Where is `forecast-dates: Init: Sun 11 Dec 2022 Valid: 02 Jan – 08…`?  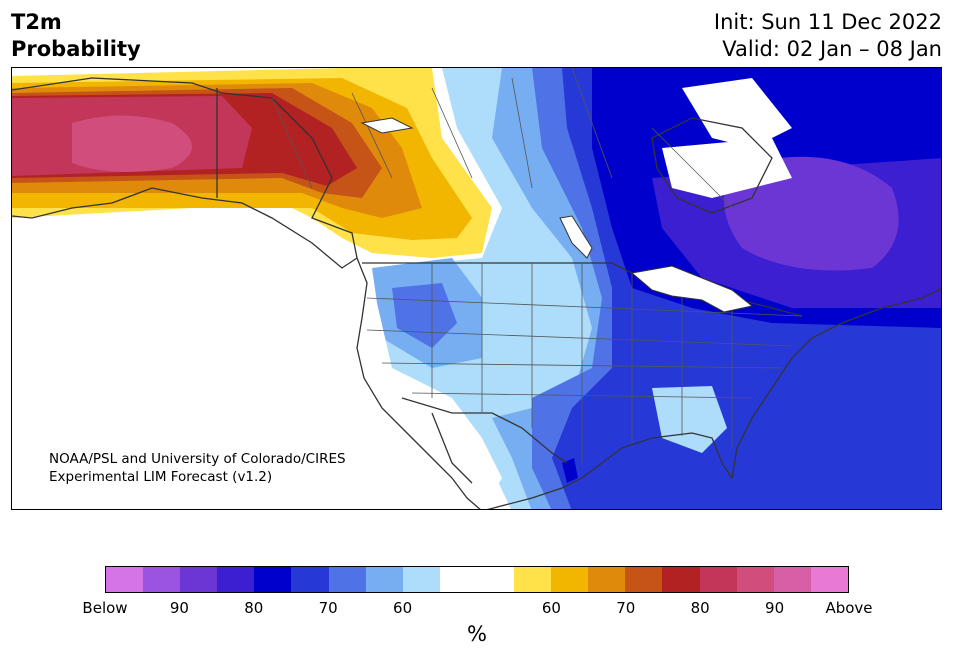 forecast-dates: Init: Sun 11 Dec 2022 Valid: 02 Jan – 08… is located at coordinates (828, 36).